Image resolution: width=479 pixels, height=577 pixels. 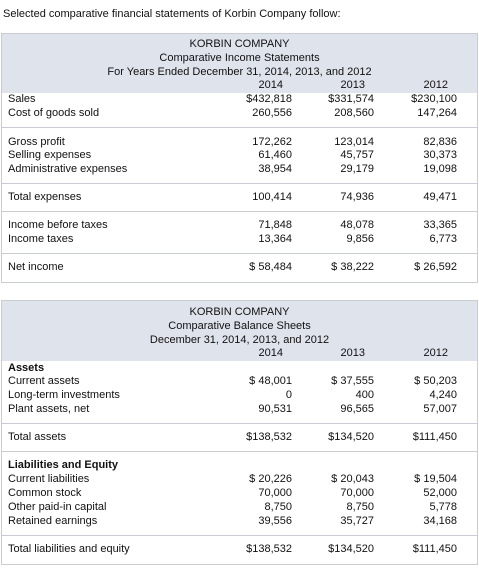 I want to click on cell-value: 49,471, so click(x=440, y=197).